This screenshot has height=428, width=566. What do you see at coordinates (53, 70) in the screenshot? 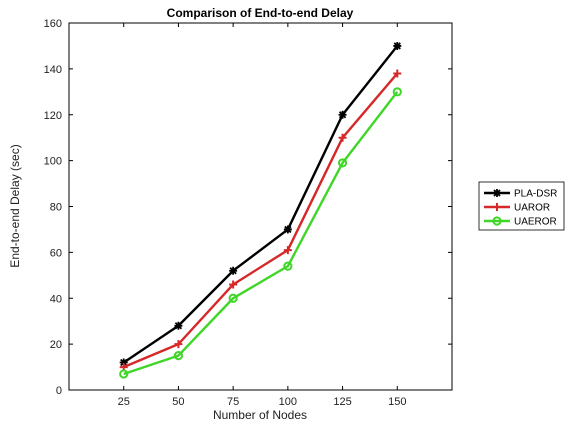
I see `y-tick-label: 140` at bounding box center [53, 70].